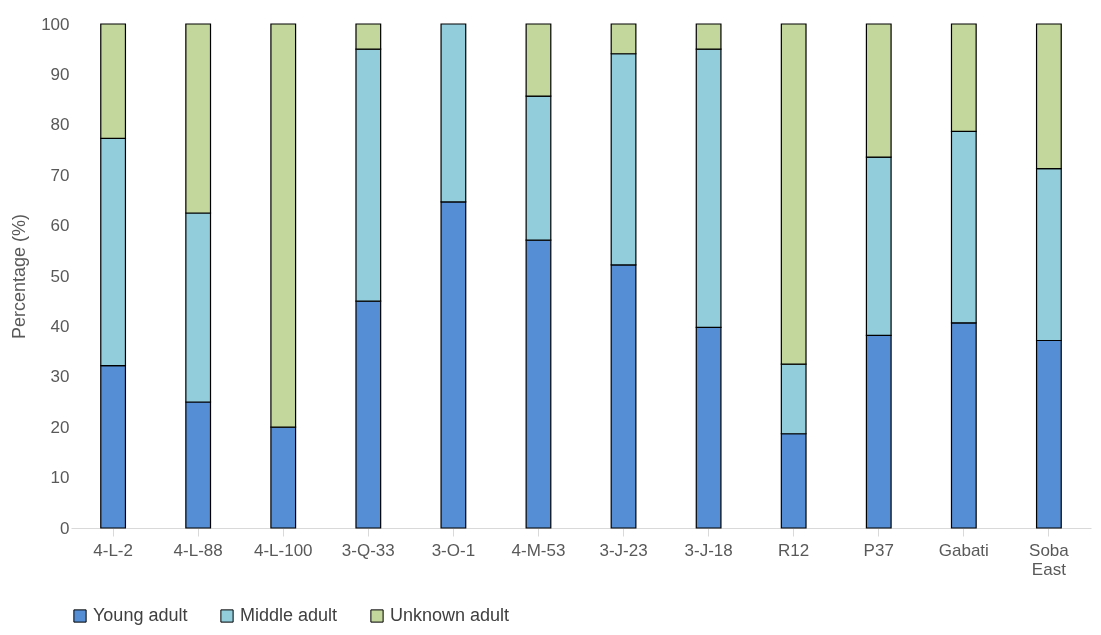  What do you see at coordinates (55, 24) in the screenshot?
I see `y-tick-label: 100` at bounding box center [55, 24].